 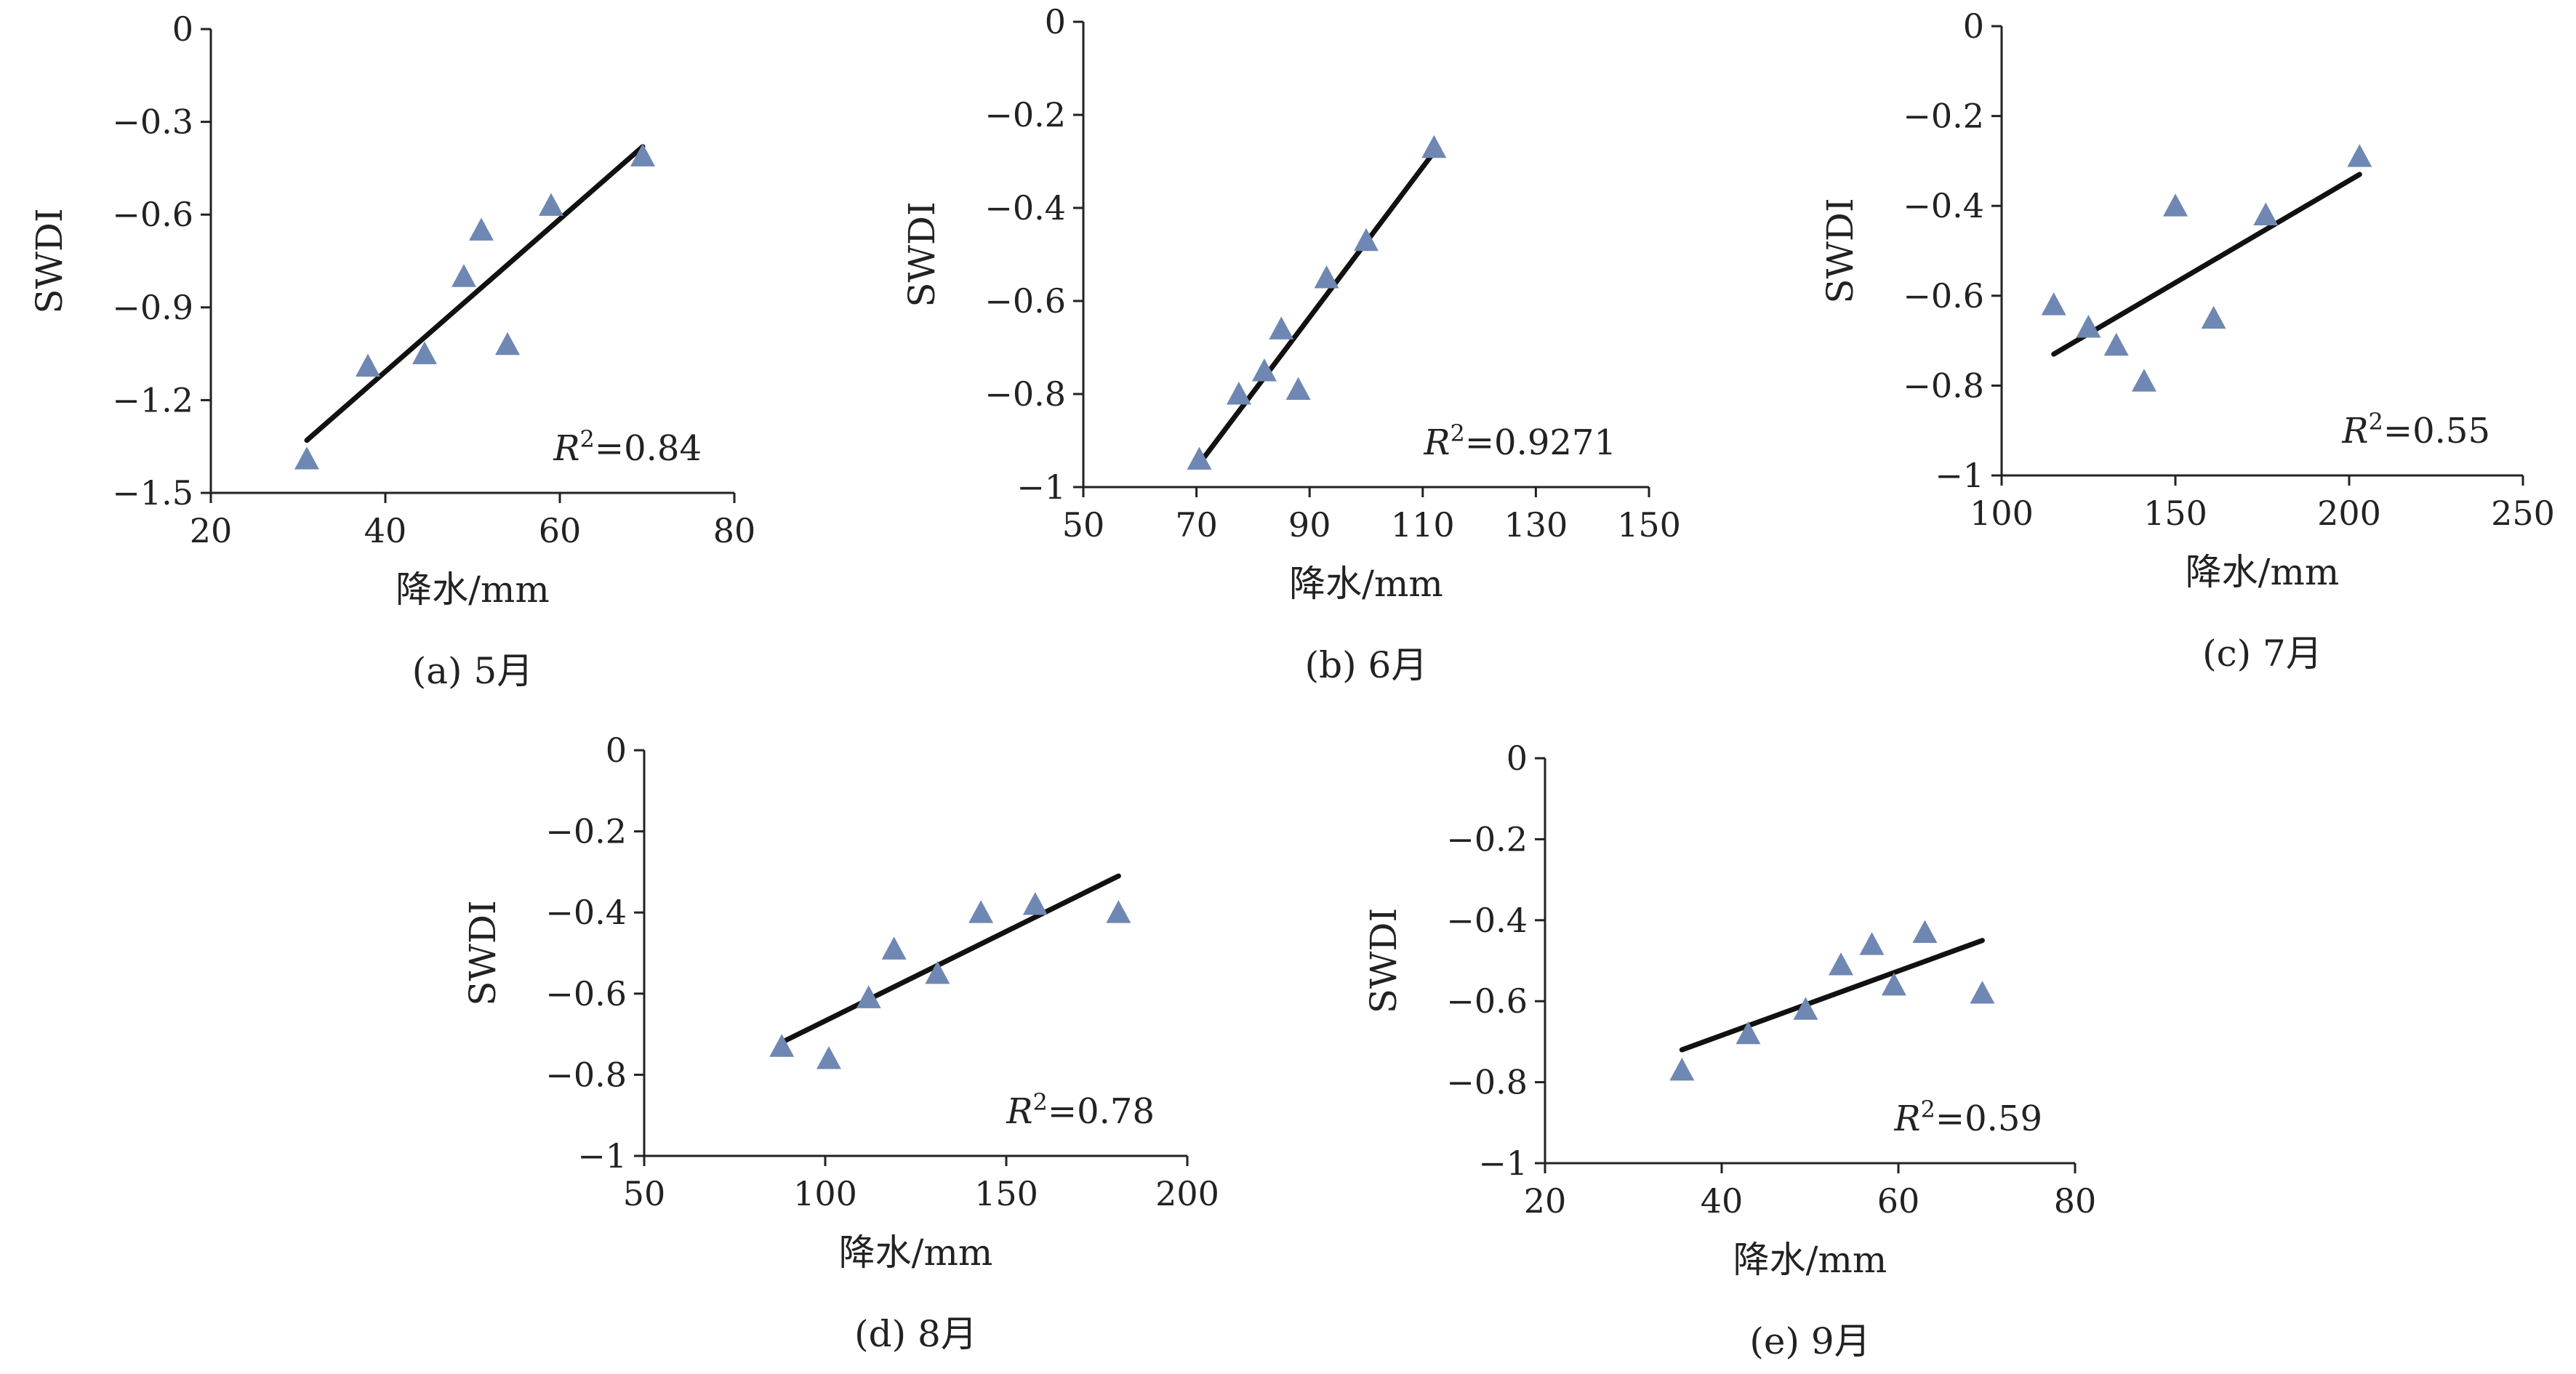 I want to click on panel-d-y-axis-label: SWDI, so click(x=483, y=952).